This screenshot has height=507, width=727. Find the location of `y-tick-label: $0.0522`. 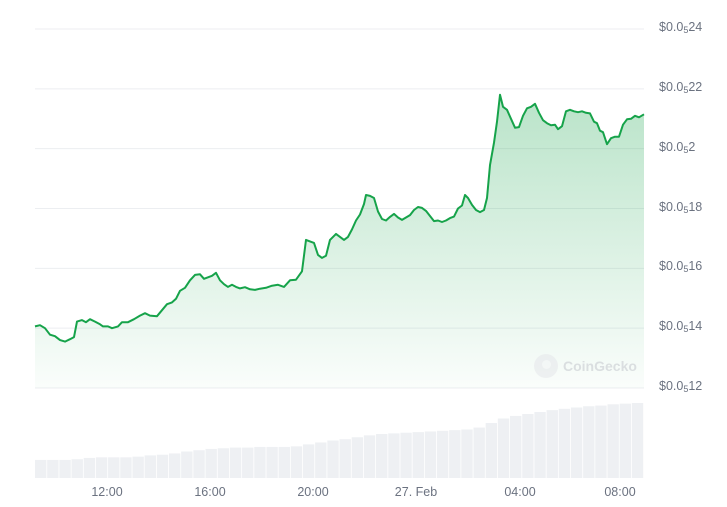

y-tick-label: $0.0522 is located at coordinates (681, 87).